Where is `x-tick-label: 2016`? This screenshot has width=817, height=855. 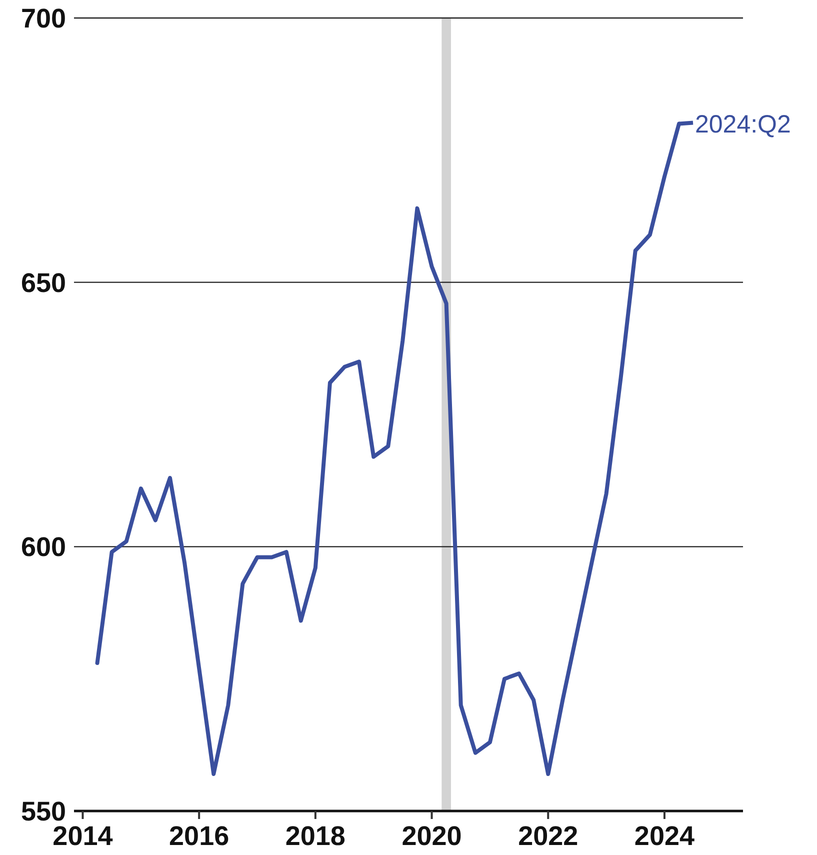 x-tick-label: 2016 is located at coordinates (199, 836).